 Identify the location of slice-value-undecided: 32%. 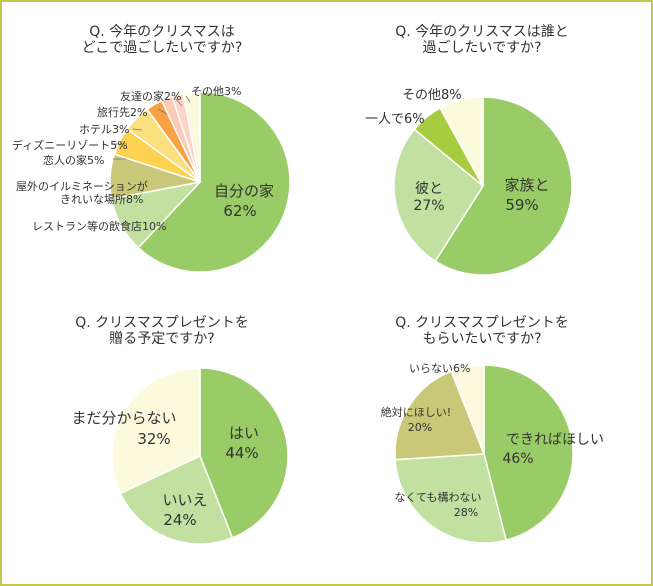
(153, 439).